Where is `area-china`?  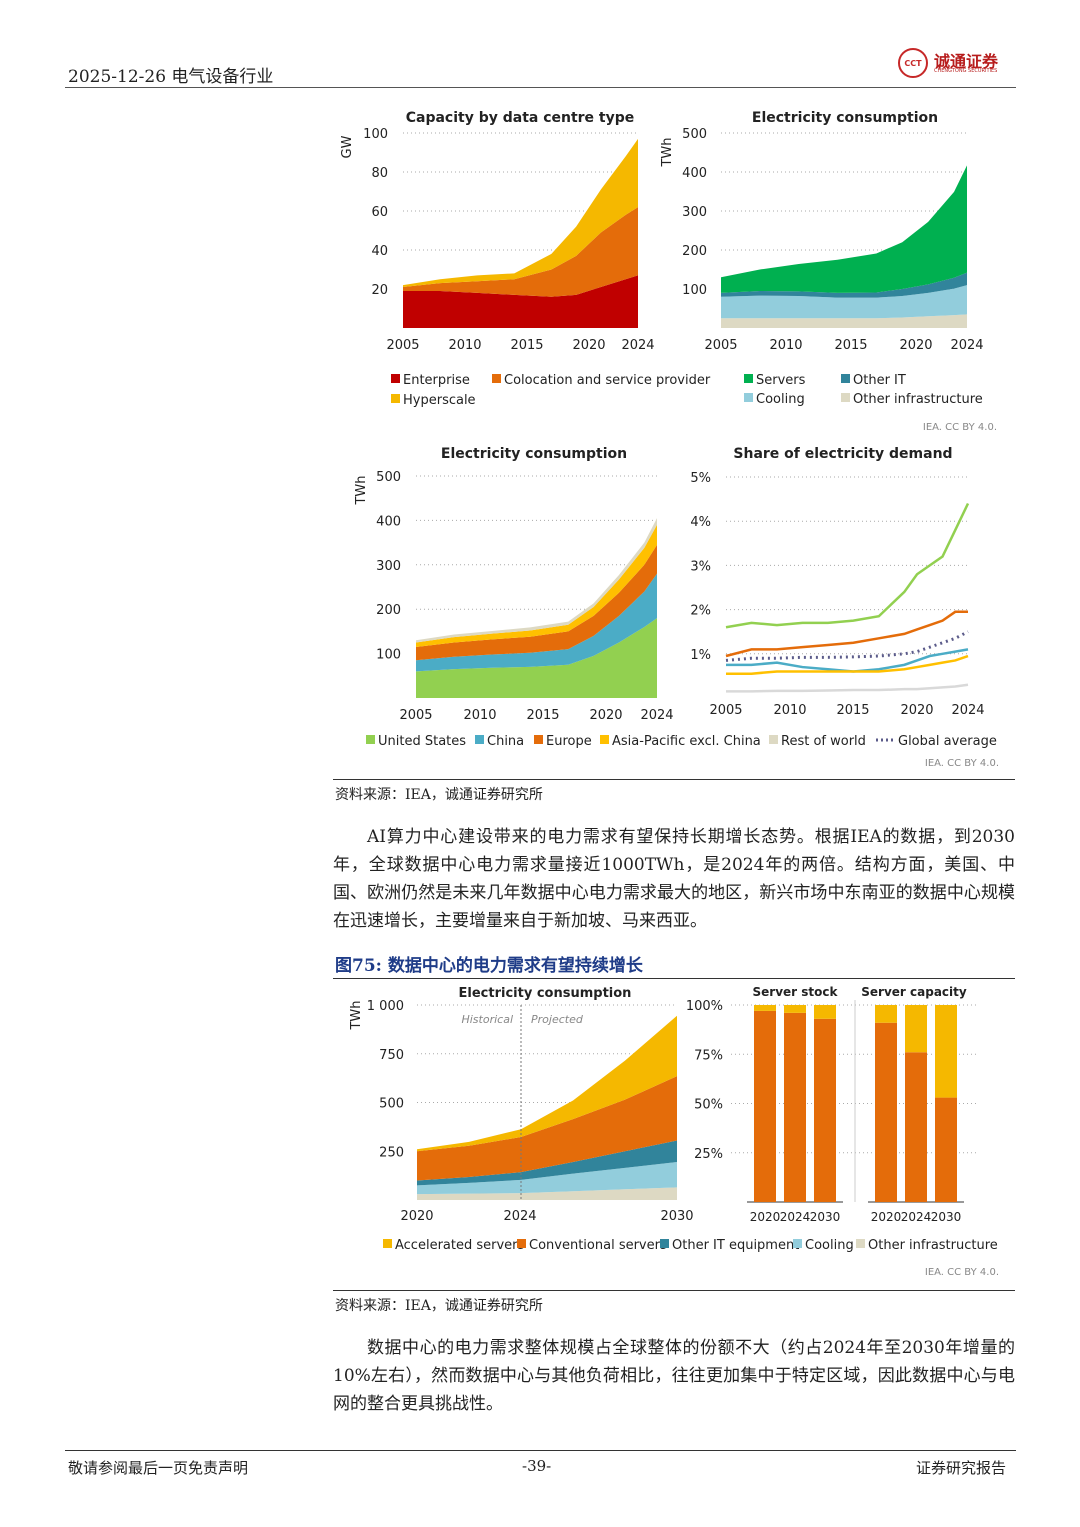 area-china is located at coordinates (536, 622).